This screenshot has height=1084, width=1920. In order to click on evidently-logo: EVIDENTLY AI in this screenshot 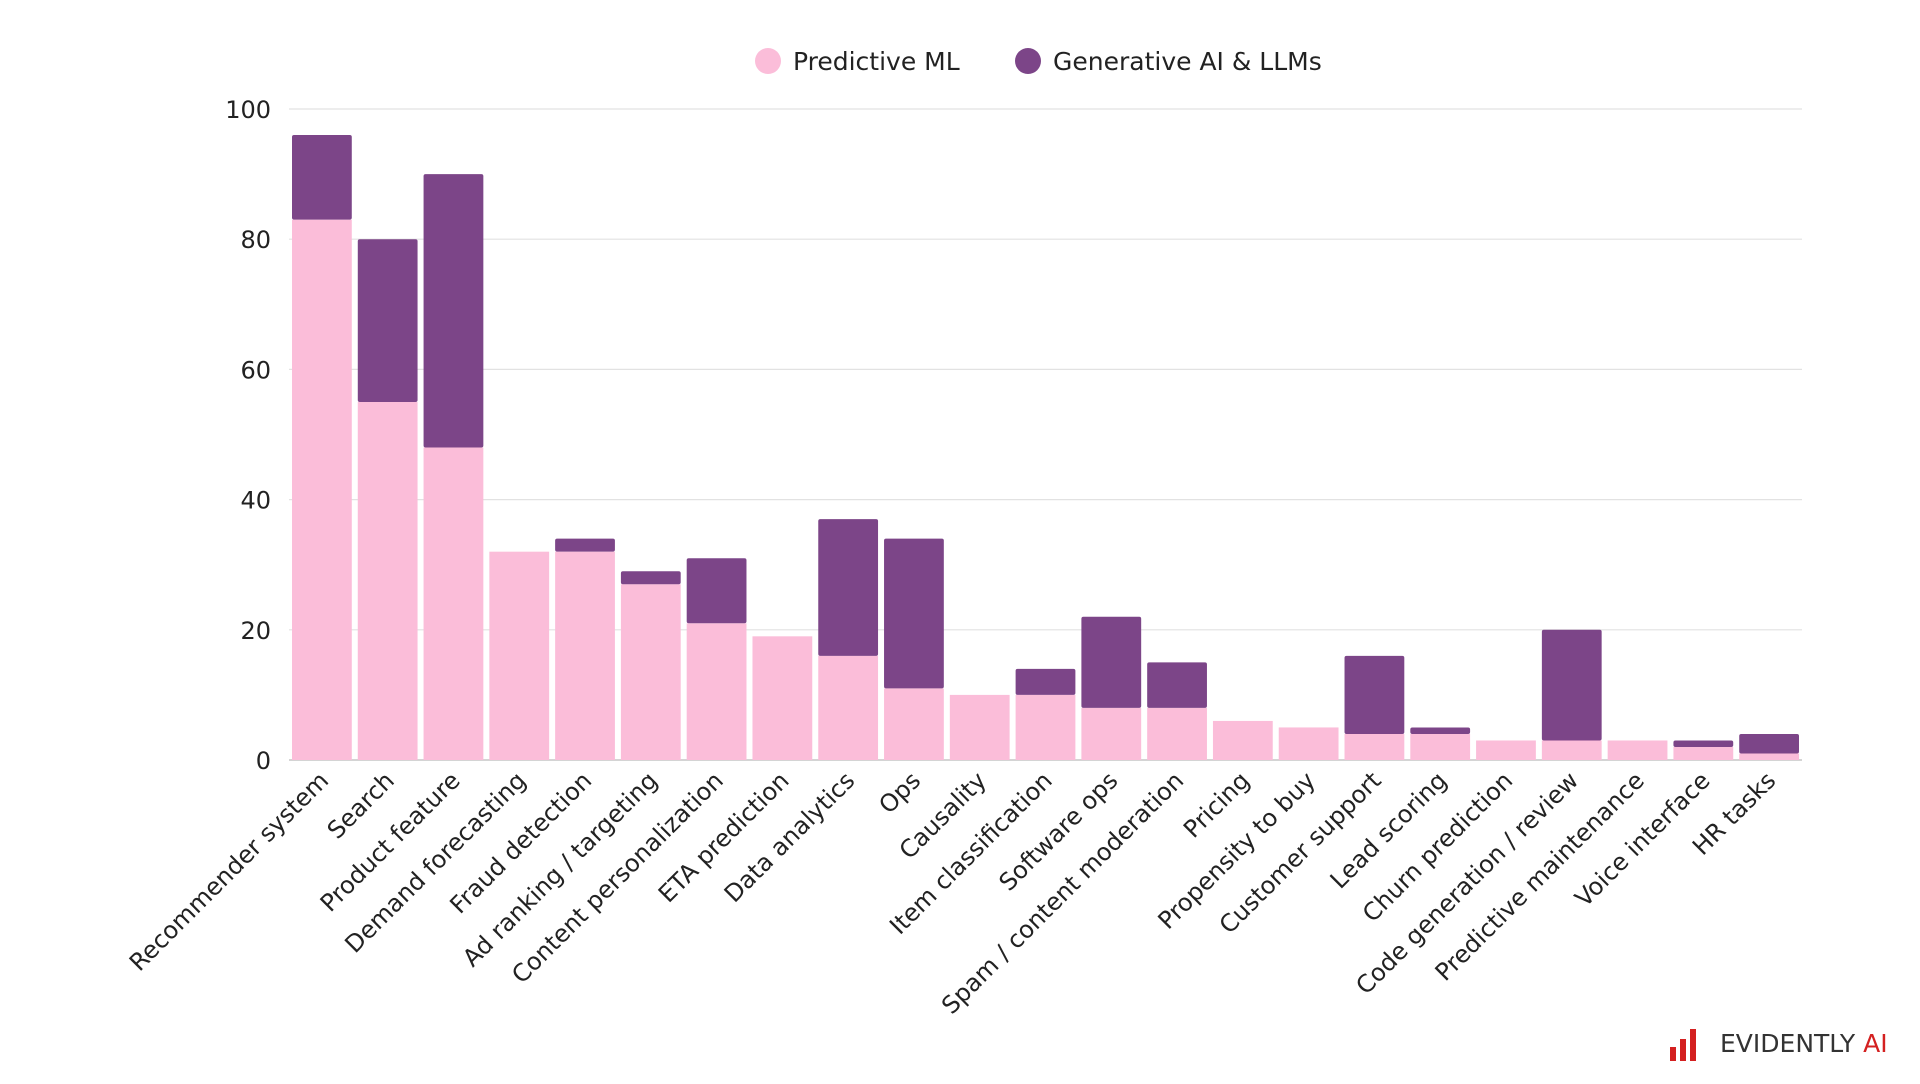, I will do `click(1779, 1045)`.